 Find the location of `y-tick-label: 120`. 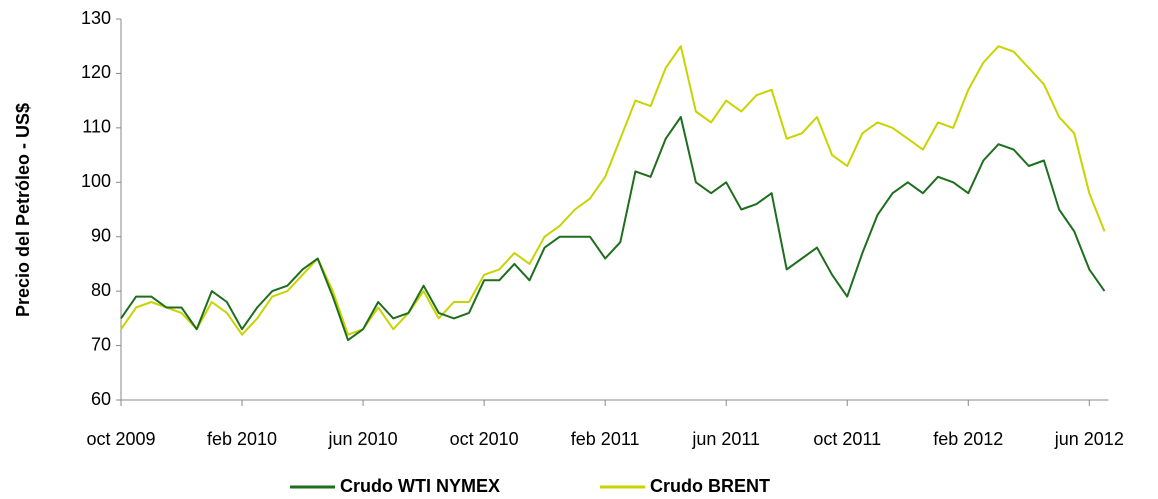

y-tick-label: 120 is located at coordinates (96, 72).